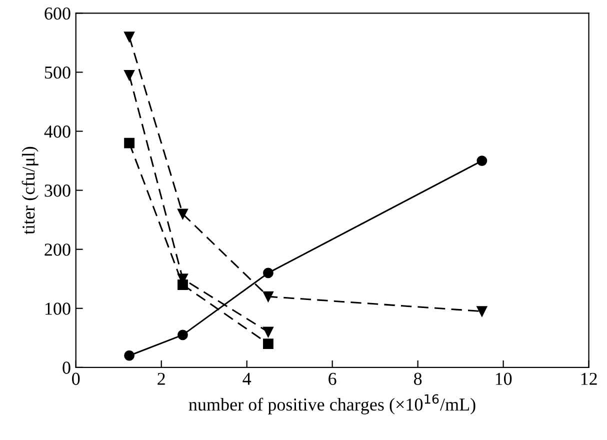 This screenshot has width=607, height=440. Describe the element at coordinates (332, 378) in the screenshot. I see `x-tick-label: 6` at that location.